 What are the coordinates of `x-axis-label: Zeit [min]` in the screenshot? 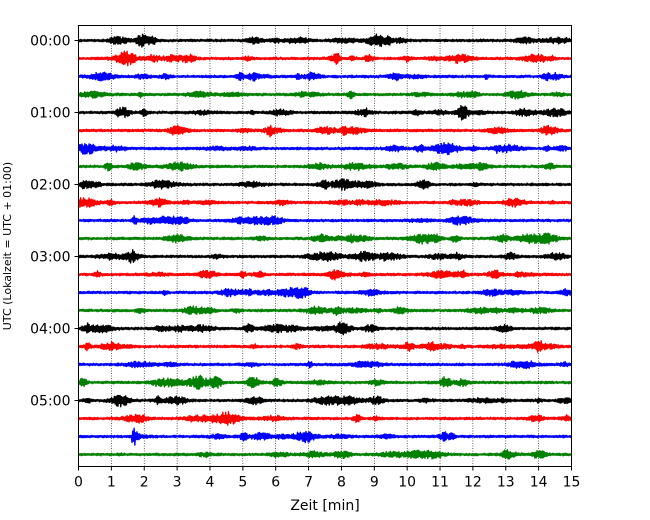 It's located at (324, 506).